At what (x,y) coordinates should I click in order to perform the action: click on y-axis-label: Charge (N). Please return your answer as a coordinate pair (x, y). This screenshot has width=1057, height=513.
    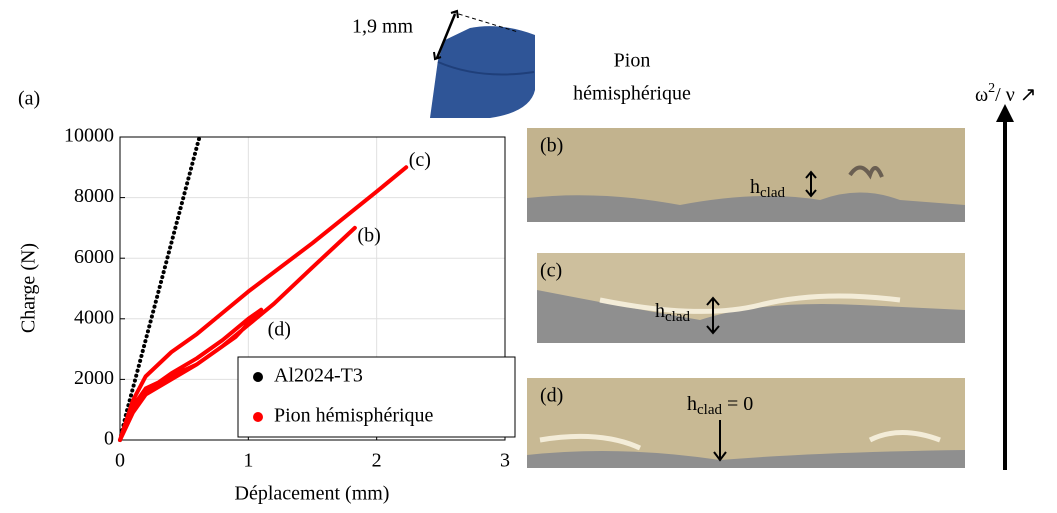
    Looking at the image, I should click on (29, 288).